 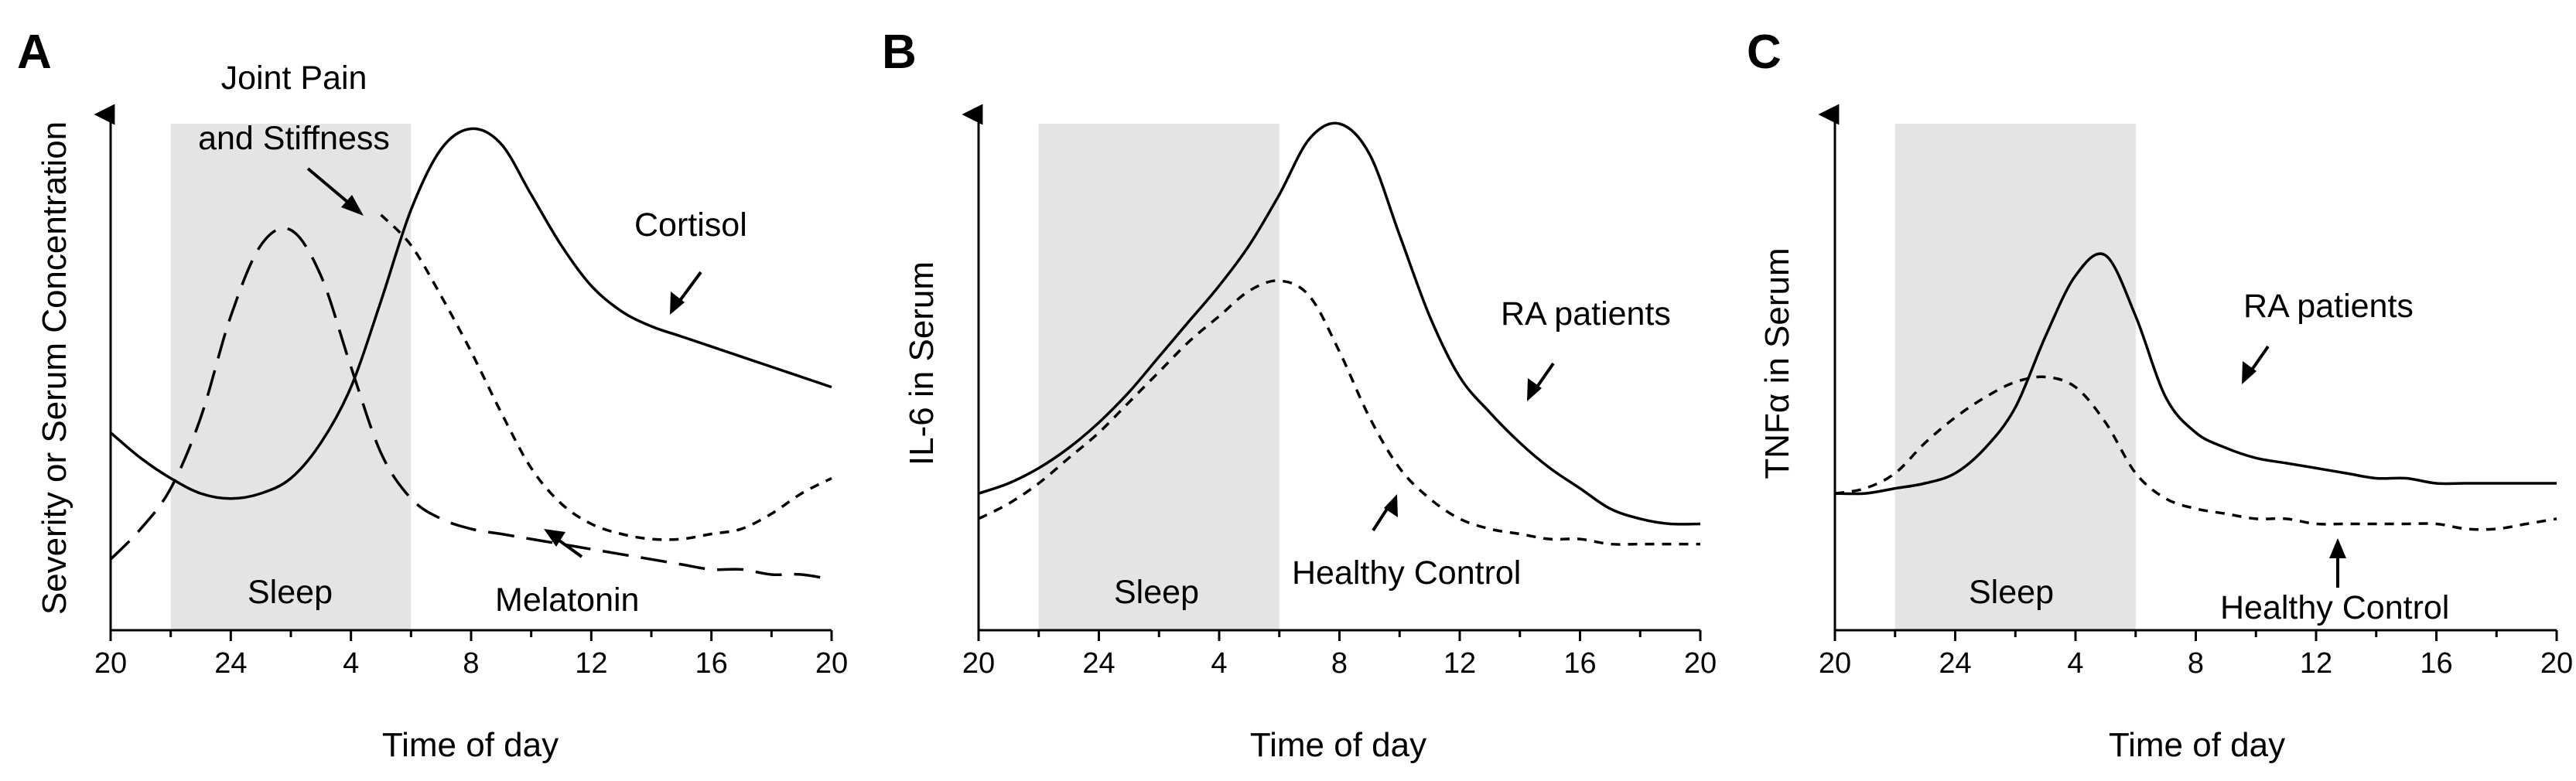 What do you see at coordinates (922, 363) in the screenshot?
I see `panel-b-y-axis-title: IL-6 in Serum` at bounding box center [922, 363].